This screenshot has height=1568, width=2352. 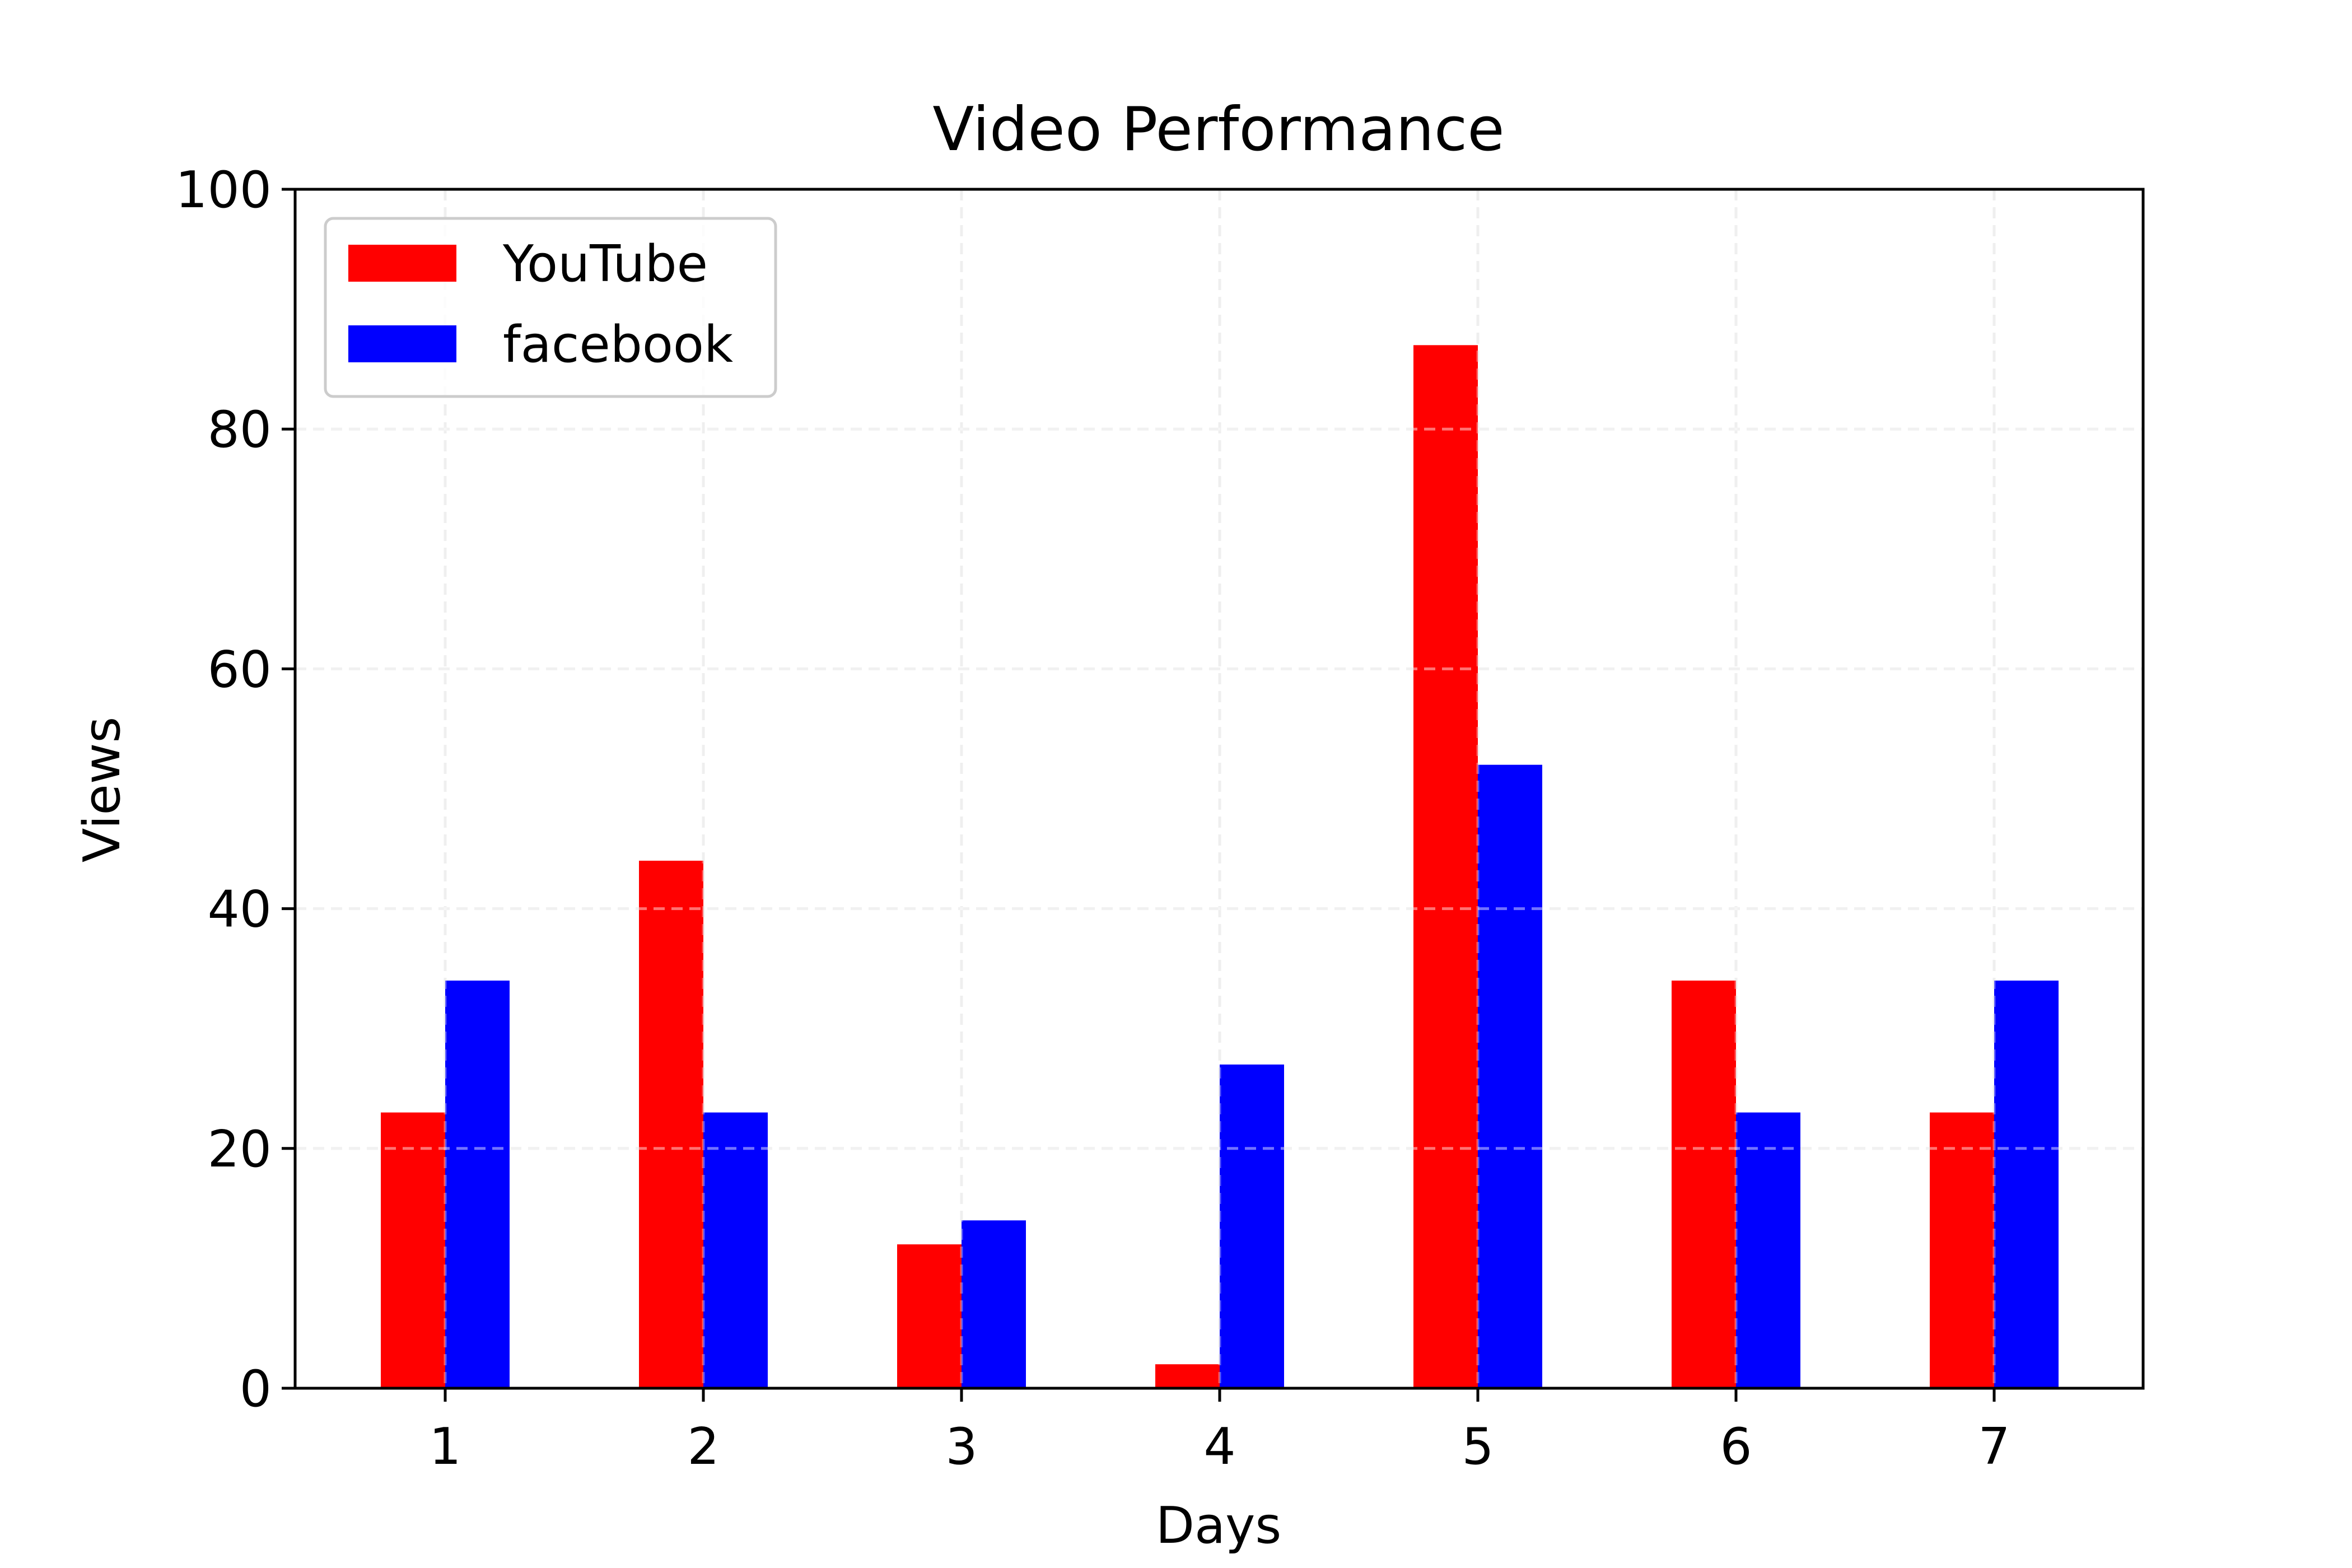 What do you see at coordinates (1218, 130) in the screenshot?
I see `chart-title: Video Performance` at bounding box center [1218, 130].